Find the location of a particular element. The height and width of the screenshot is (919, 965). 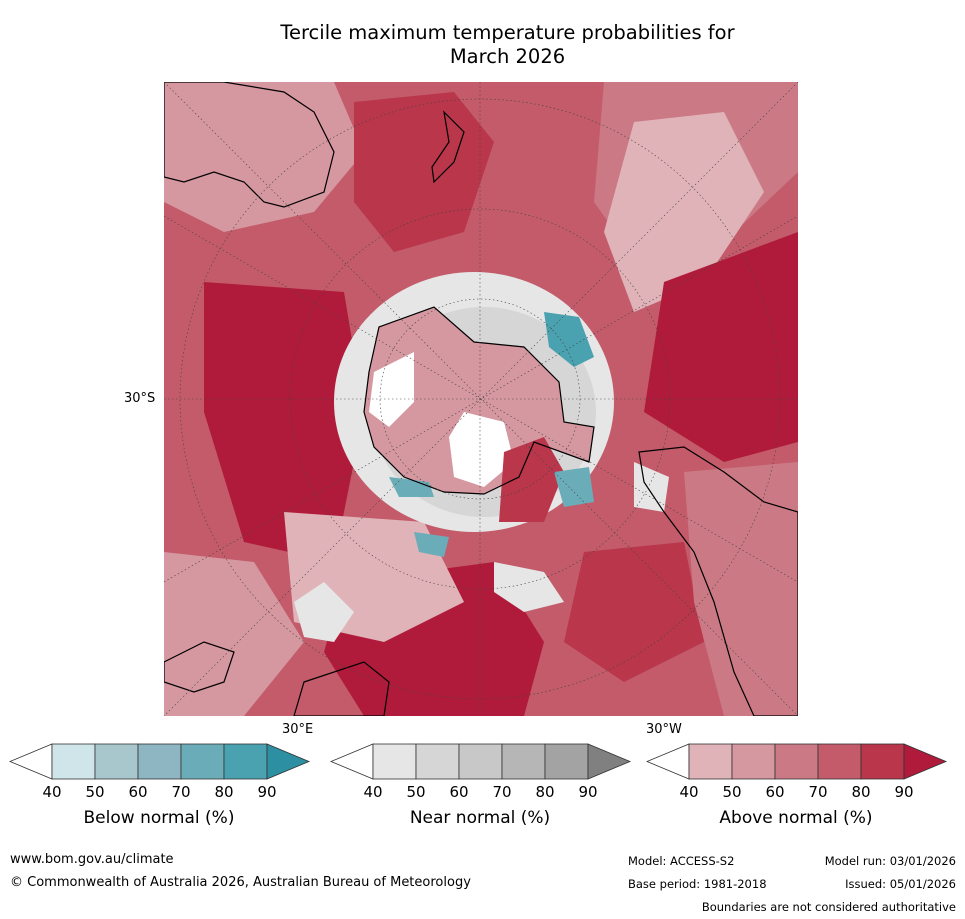

cb-below-label: Below normal (%) is located at coordinates (159, 818).